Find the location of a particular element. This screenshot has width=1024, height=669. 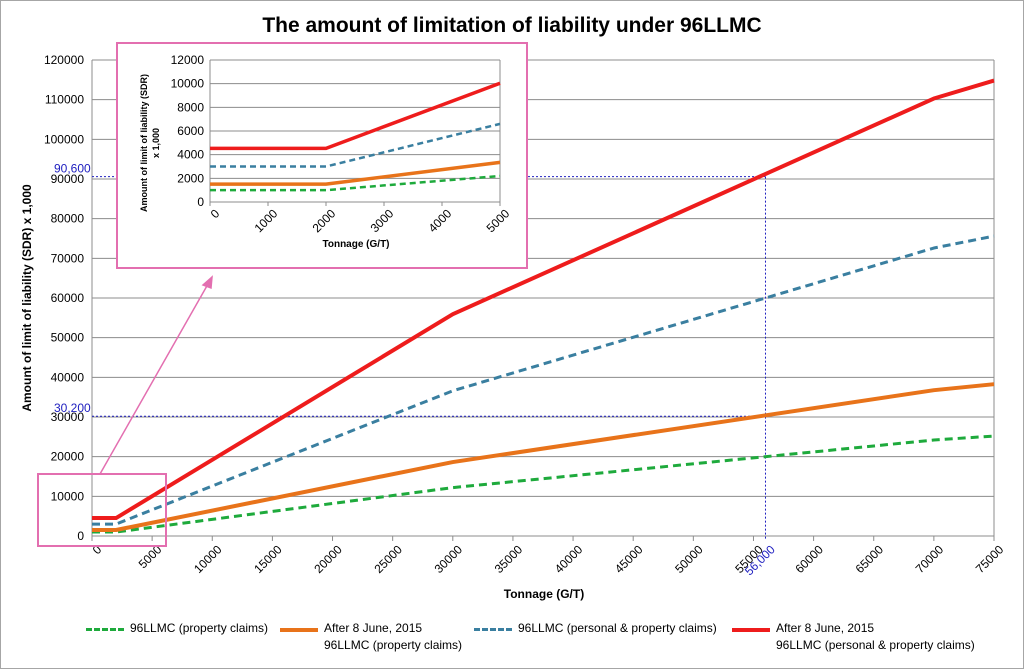

zoom-connector-arrowhead is located at coordinates (207, 282).